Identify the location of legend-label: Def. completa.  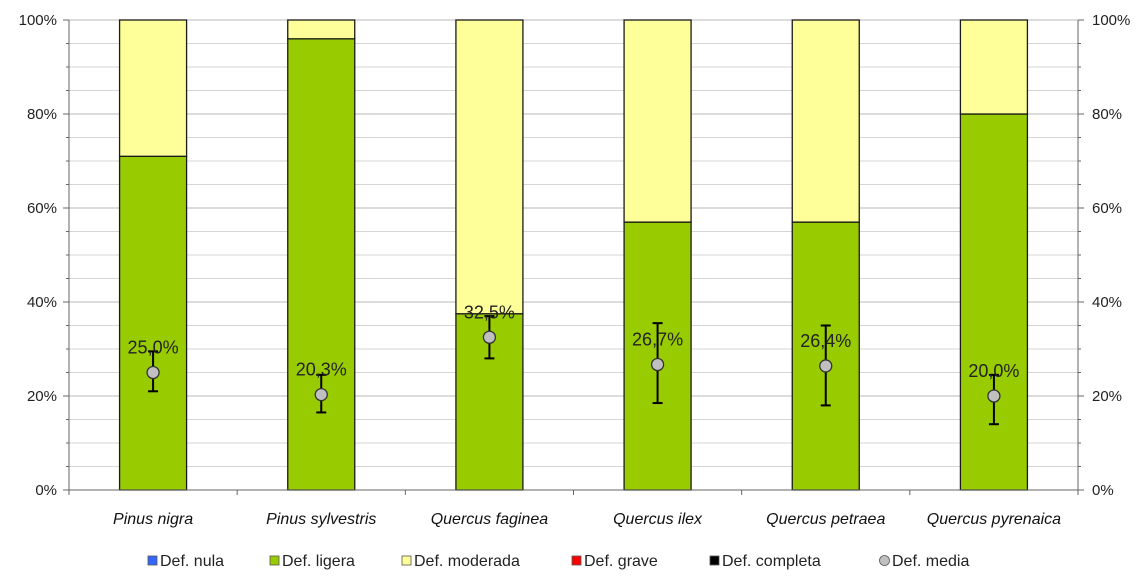
(771, 561).